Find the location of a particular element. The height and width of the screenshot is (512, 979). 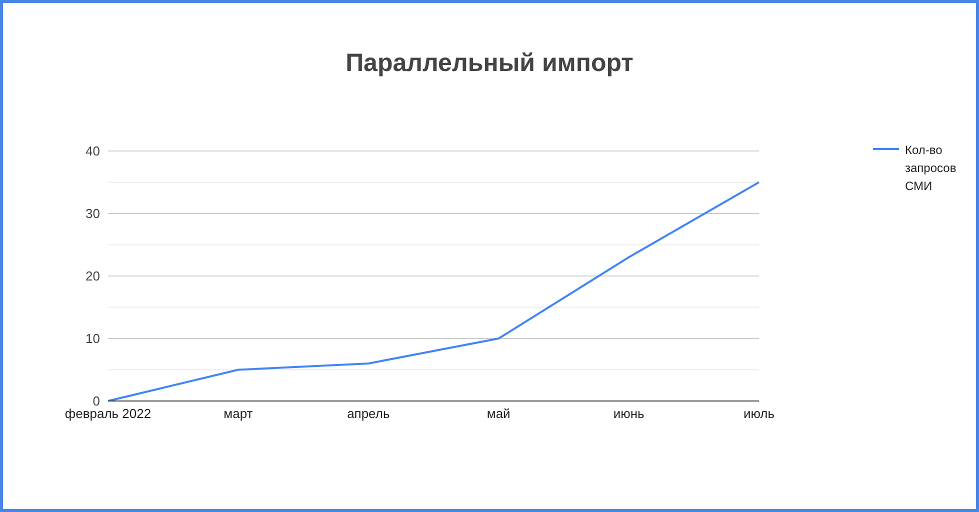

chart-title: Параллельный импорт is located at coordinates (489, 63).